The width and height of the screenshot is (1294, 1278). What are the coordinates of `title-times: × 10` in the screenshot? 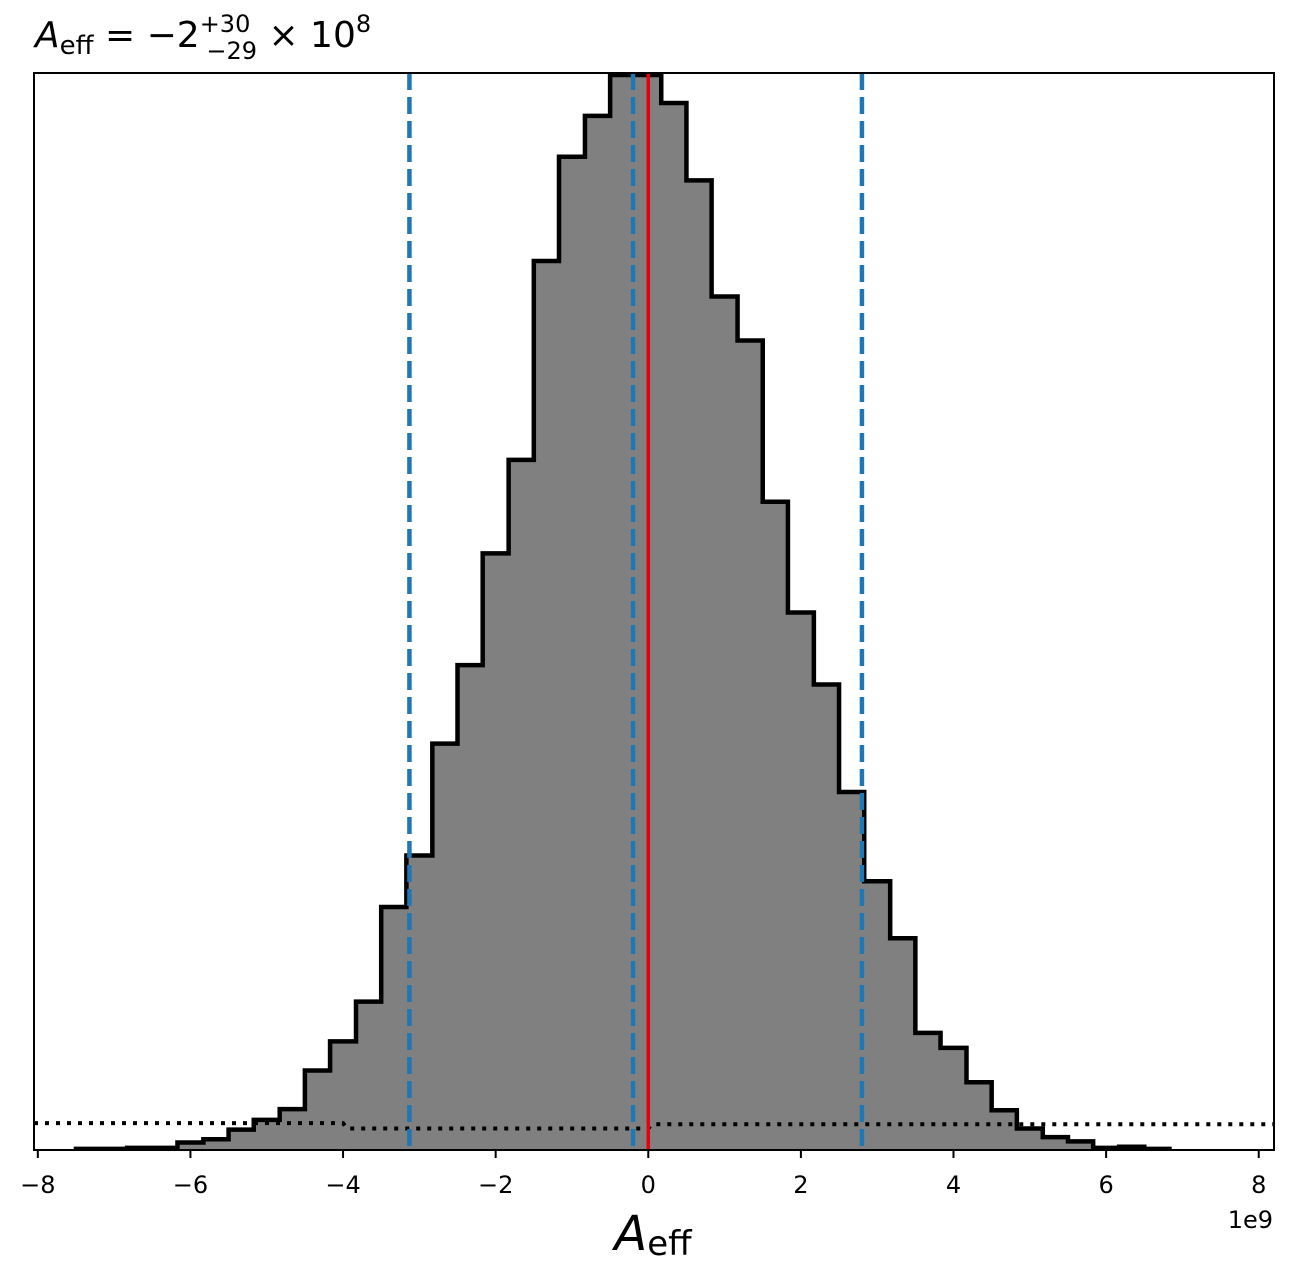 It's located at (306, 35).